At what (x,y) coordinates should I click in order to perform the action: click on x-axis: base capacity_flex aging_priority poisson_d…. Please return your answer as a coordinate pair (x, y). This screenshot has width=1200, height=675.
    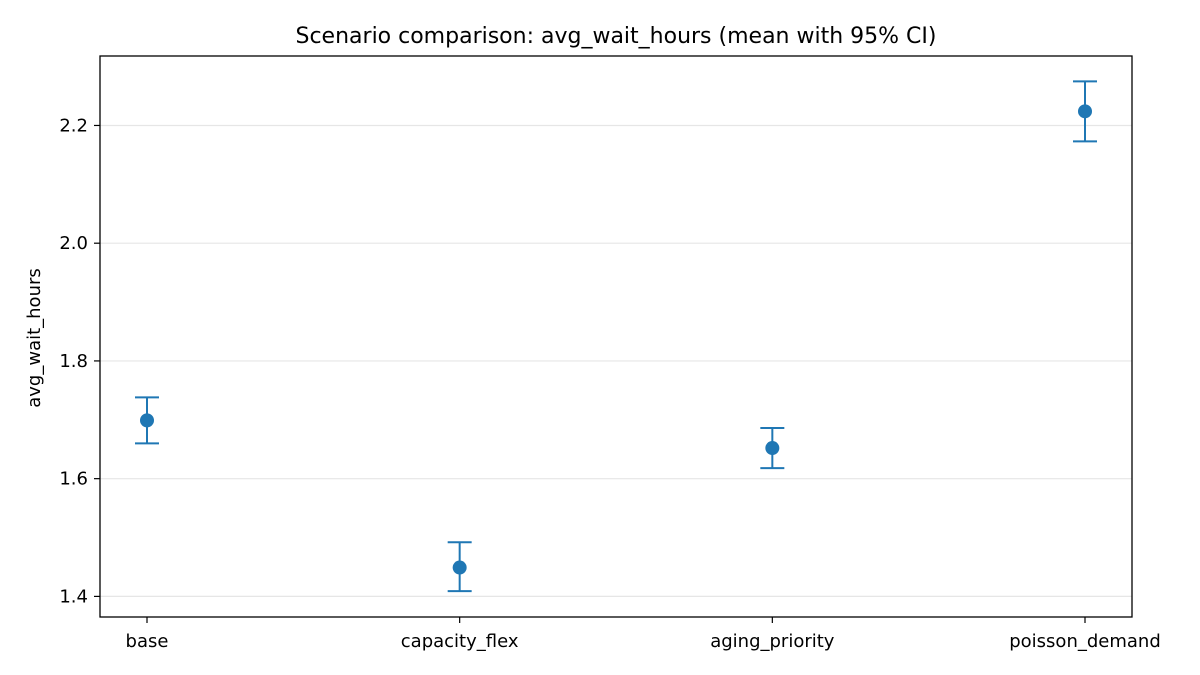
    Looking at the image, I should click on (643, 634).